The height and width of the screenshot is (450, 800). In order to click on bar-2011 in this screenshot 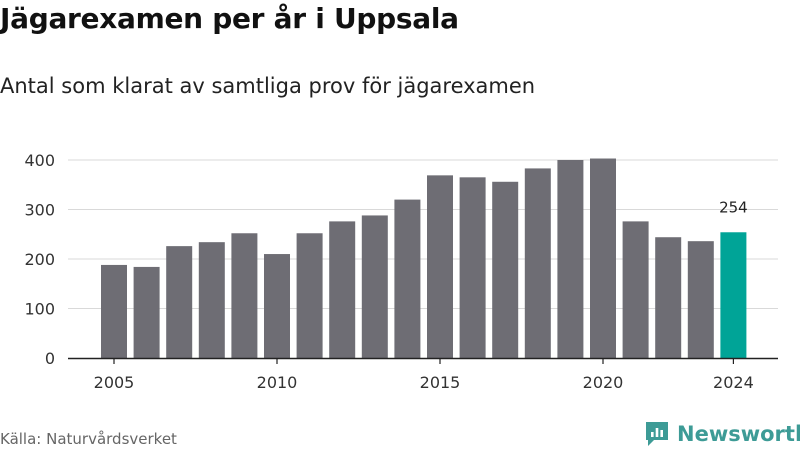, I will do `click(309, 295)`.